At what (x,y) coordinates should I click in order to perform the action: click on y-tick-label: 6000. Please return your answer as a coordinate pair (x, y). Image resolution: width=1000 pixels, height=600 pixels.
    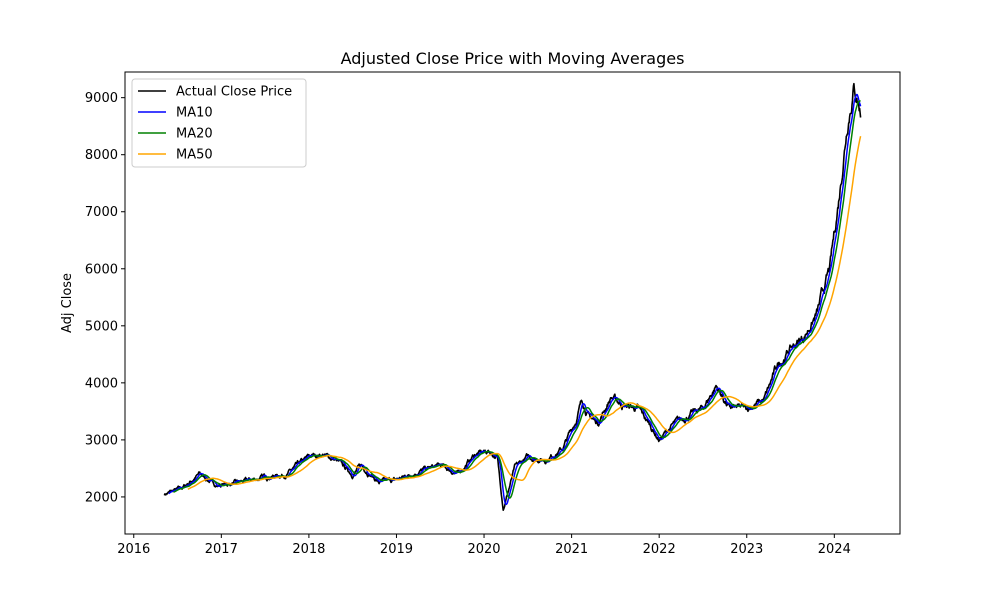
    Looking at the image, I should click on (101, 269).